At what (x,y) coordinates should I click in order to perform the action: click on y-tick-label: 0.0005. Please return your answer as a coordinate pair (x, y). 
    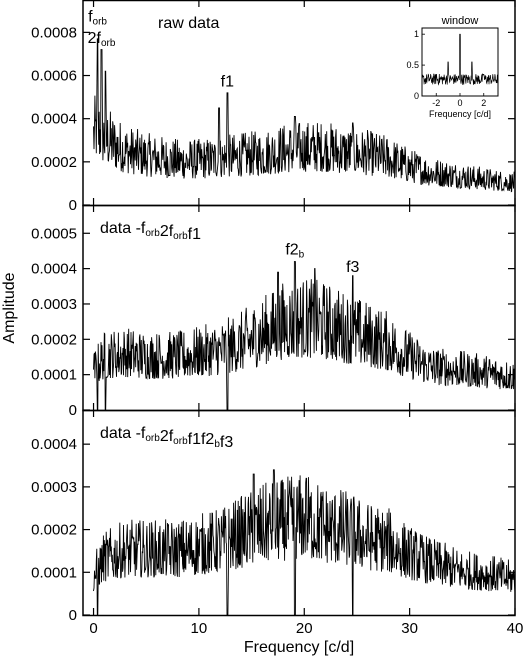
    Looking at the image, I should click on (54, 233).